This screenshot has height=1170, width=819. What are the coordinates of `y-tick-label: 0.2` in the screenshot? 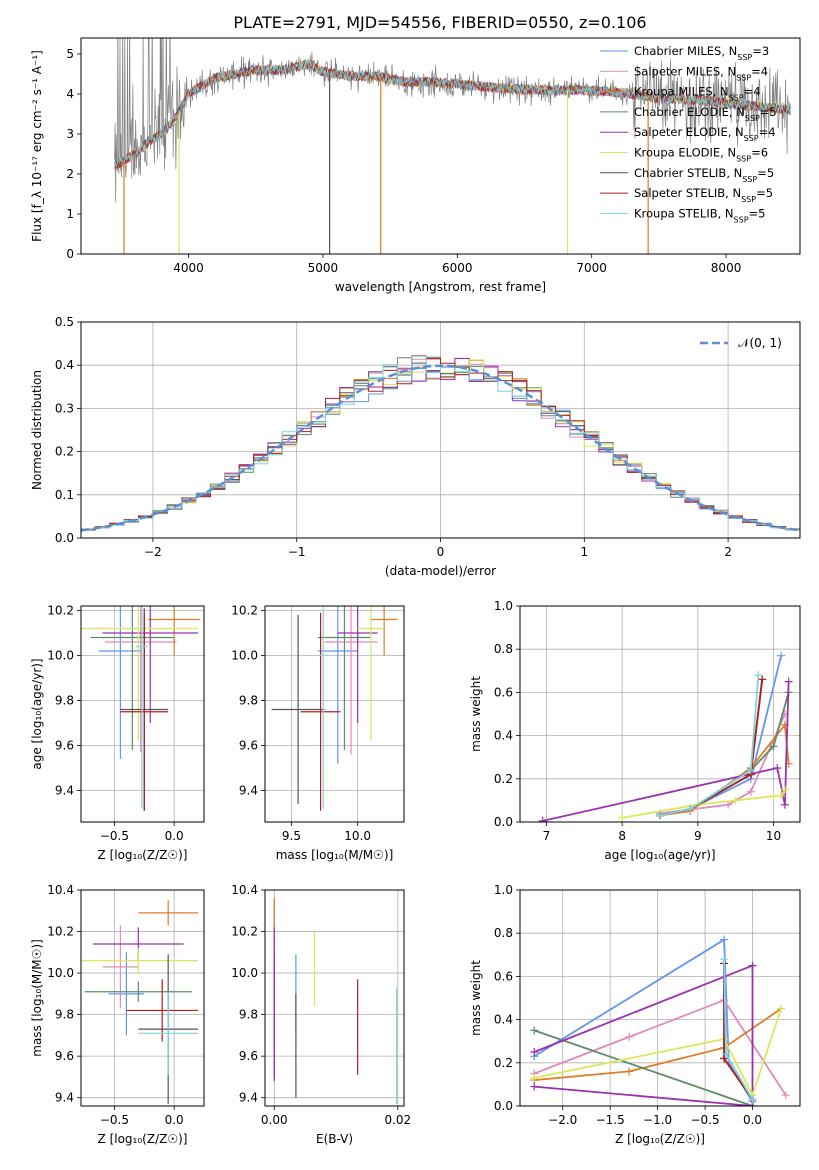 It's located at (503, 779).